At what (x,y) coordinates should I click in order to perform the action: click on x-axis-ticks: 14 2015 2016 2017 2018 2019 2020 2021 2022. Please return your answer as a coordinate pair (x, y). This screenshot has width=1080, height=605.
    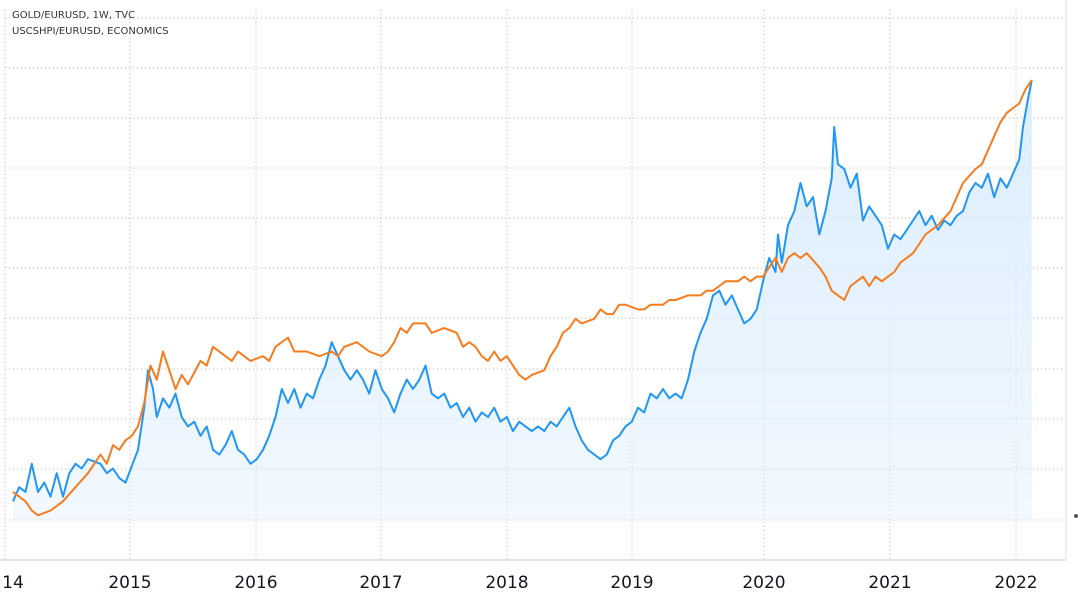
    Looking at the image, I should click on (519, 583).